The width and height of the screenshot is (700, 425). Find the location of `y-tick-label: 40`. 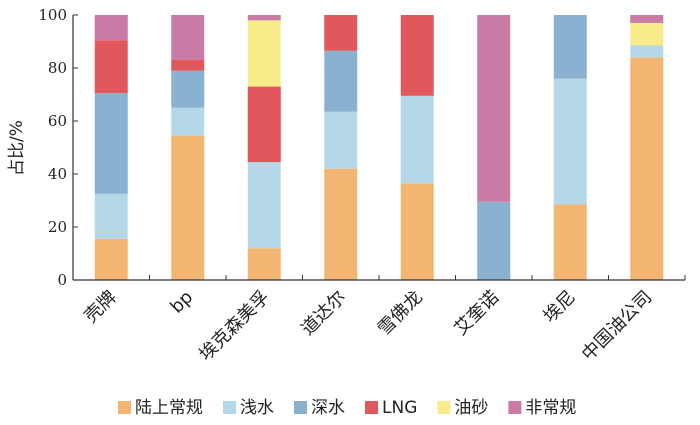

y-tick-label: 40 is located at coordinates (57, 174).